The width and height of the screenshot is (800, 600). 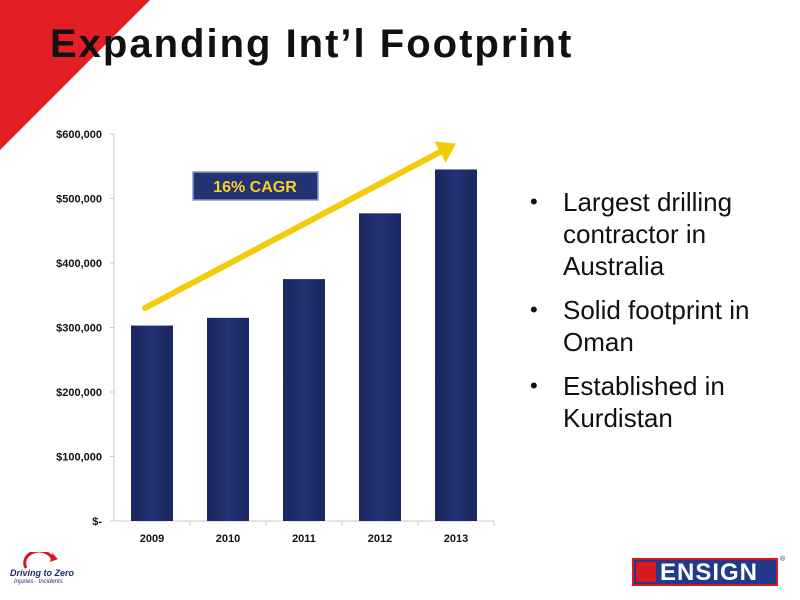 I want to click on x-tick-label: 2013, so click(x=456, y=539).